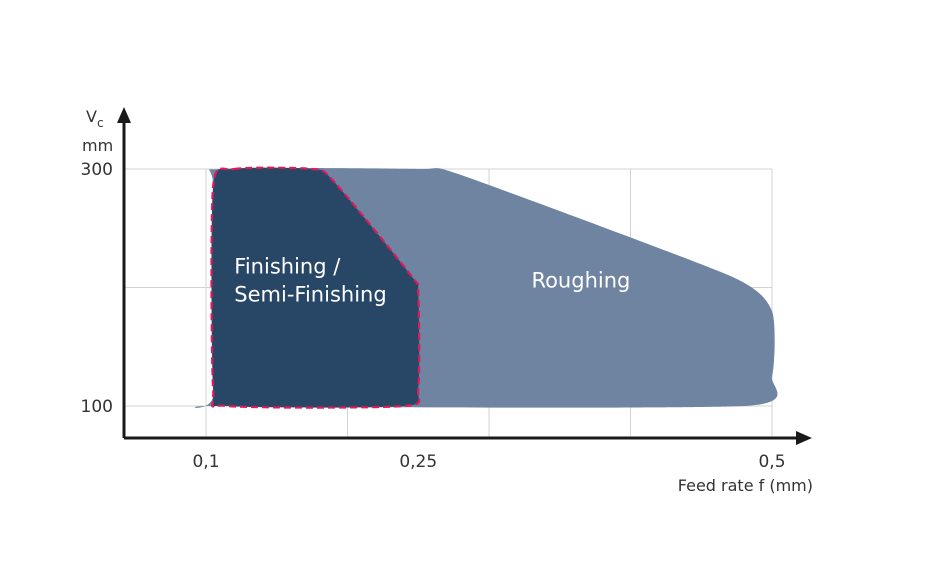  I want to click on region-label-finishing: Finishing / Semi-Finishing, so click(310, 280).